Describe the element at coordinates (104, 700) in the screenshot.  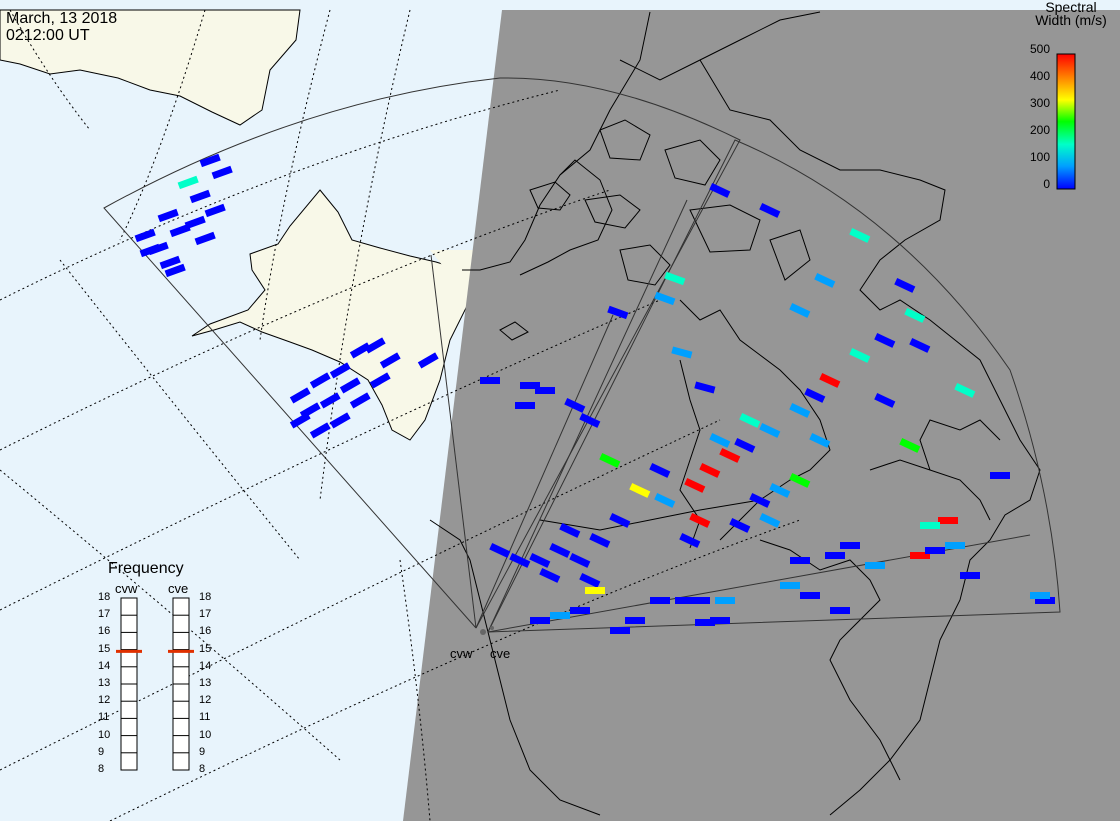
I see `freq-tick-left: 12` at that location.